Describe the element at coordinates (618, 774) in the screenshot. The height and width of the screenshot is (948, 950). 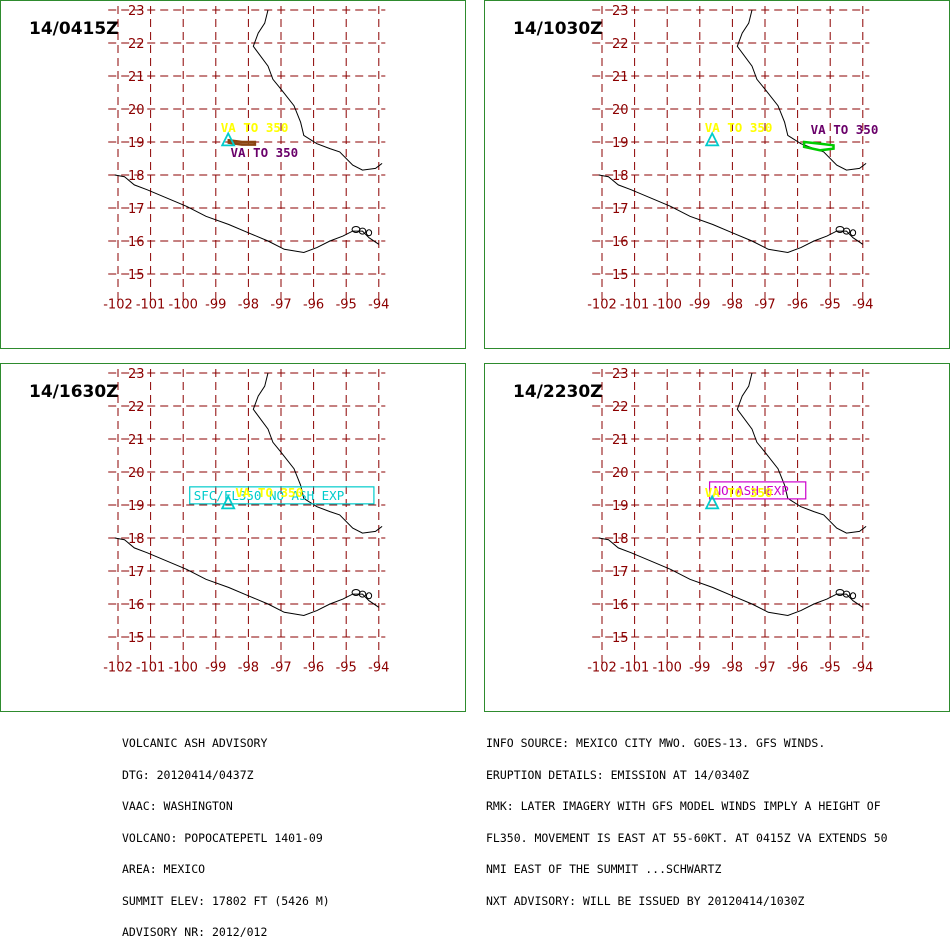
I see `advisory-line: ERUPTION DETAILS: EMISSION AT 14/0340Z` at that location.